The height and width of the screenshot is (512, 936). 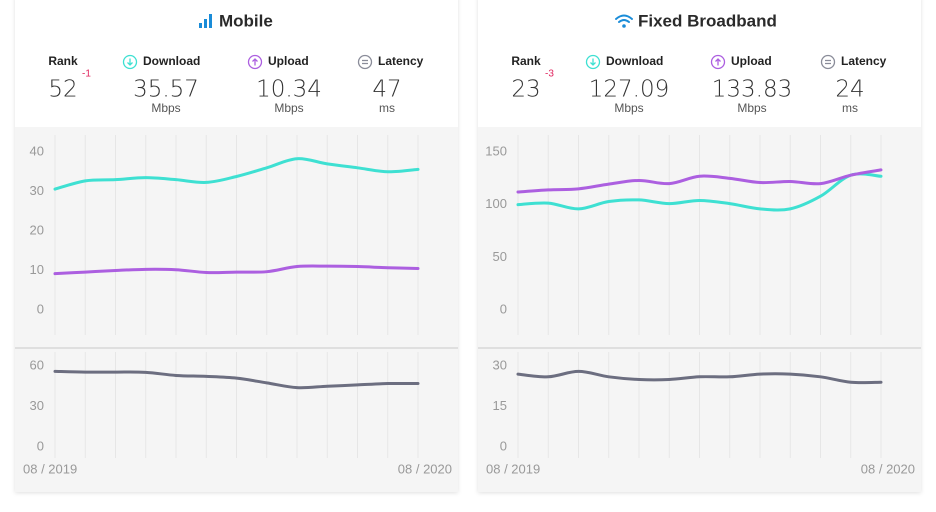 What do you see at coordinates (500, 405) in the screenshot?
I see `y-tick-label: 15` at bounding box center [500, 405].